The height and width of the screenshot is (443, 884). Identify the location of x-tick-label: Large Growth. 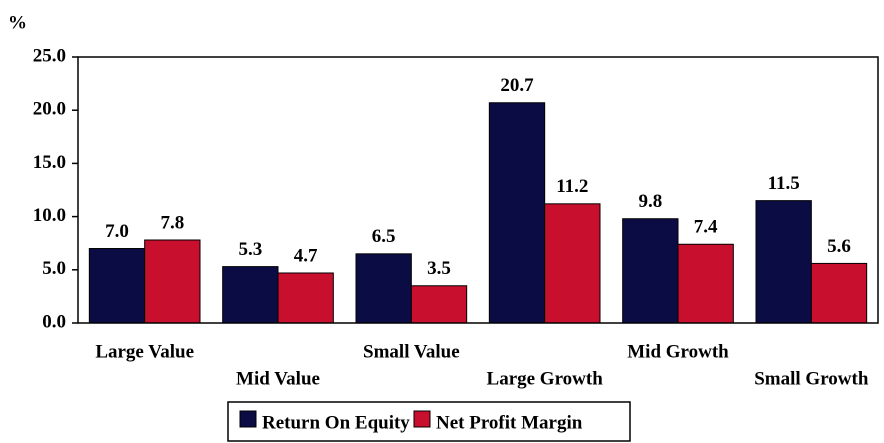
(545, 378).